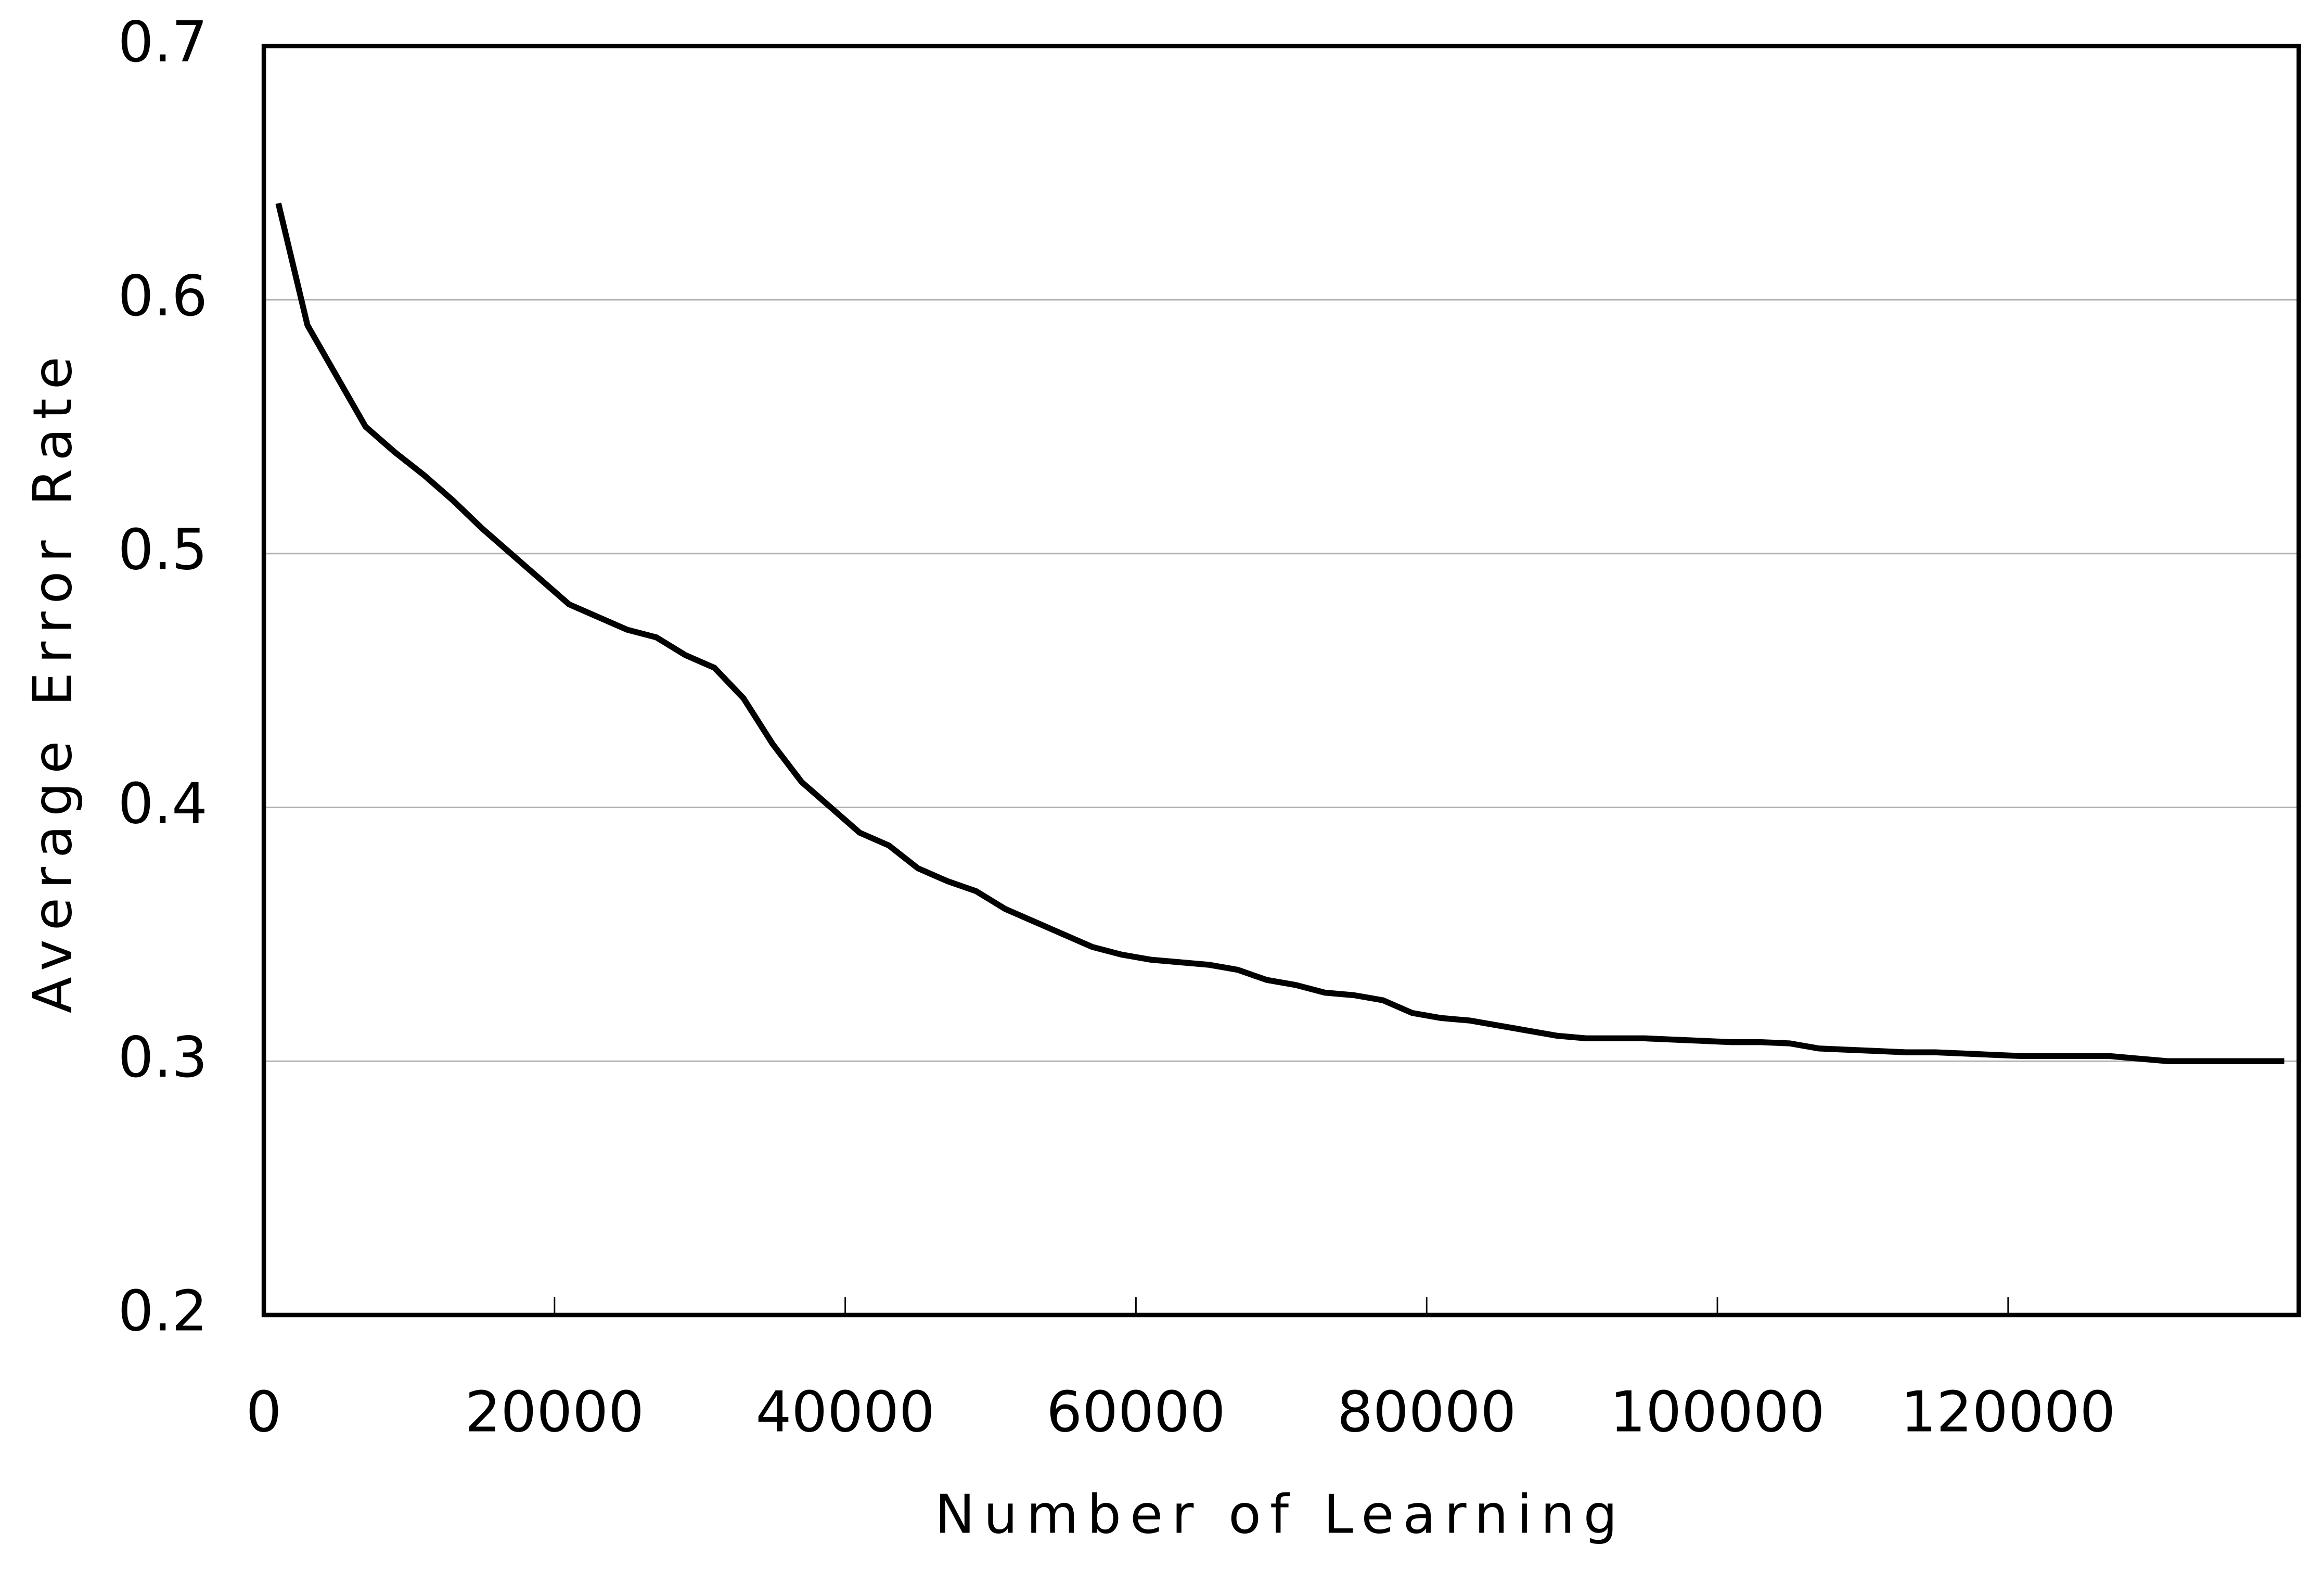  I want to click on x-tick-label: 100000, so click(1717, 1412).